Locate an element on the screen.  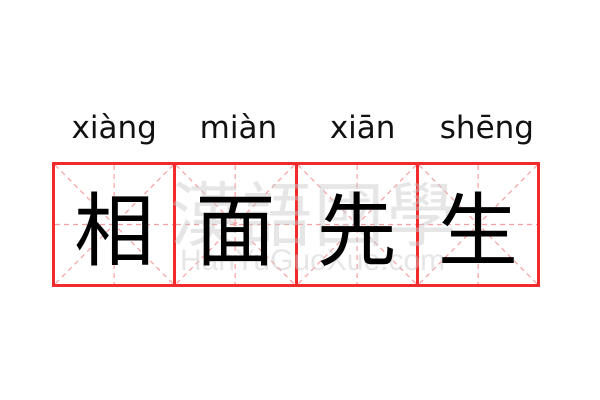
pinyin-4: shēng is located at coordinates (486, 128).